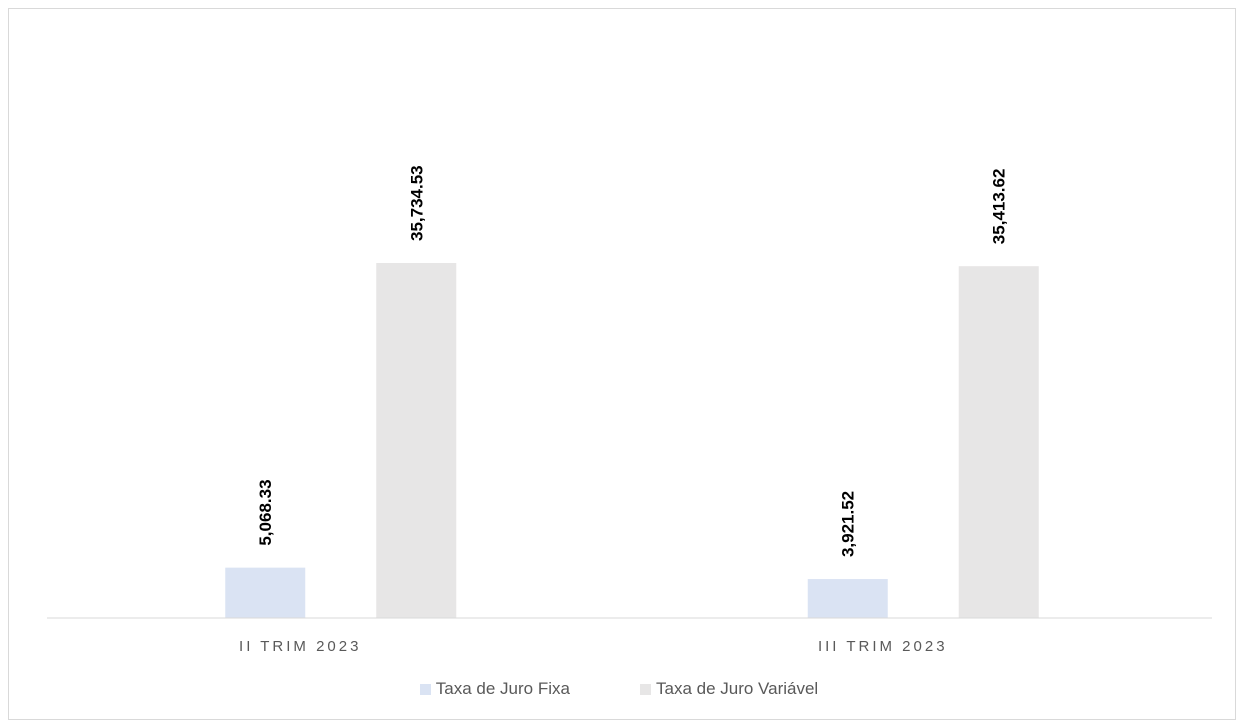  What do you see at coordinates (502, 688) in the screenshot?
I see `legend-label-fixed-rate: Taxa de Juro Fixa` at bounding box center [502, 688].